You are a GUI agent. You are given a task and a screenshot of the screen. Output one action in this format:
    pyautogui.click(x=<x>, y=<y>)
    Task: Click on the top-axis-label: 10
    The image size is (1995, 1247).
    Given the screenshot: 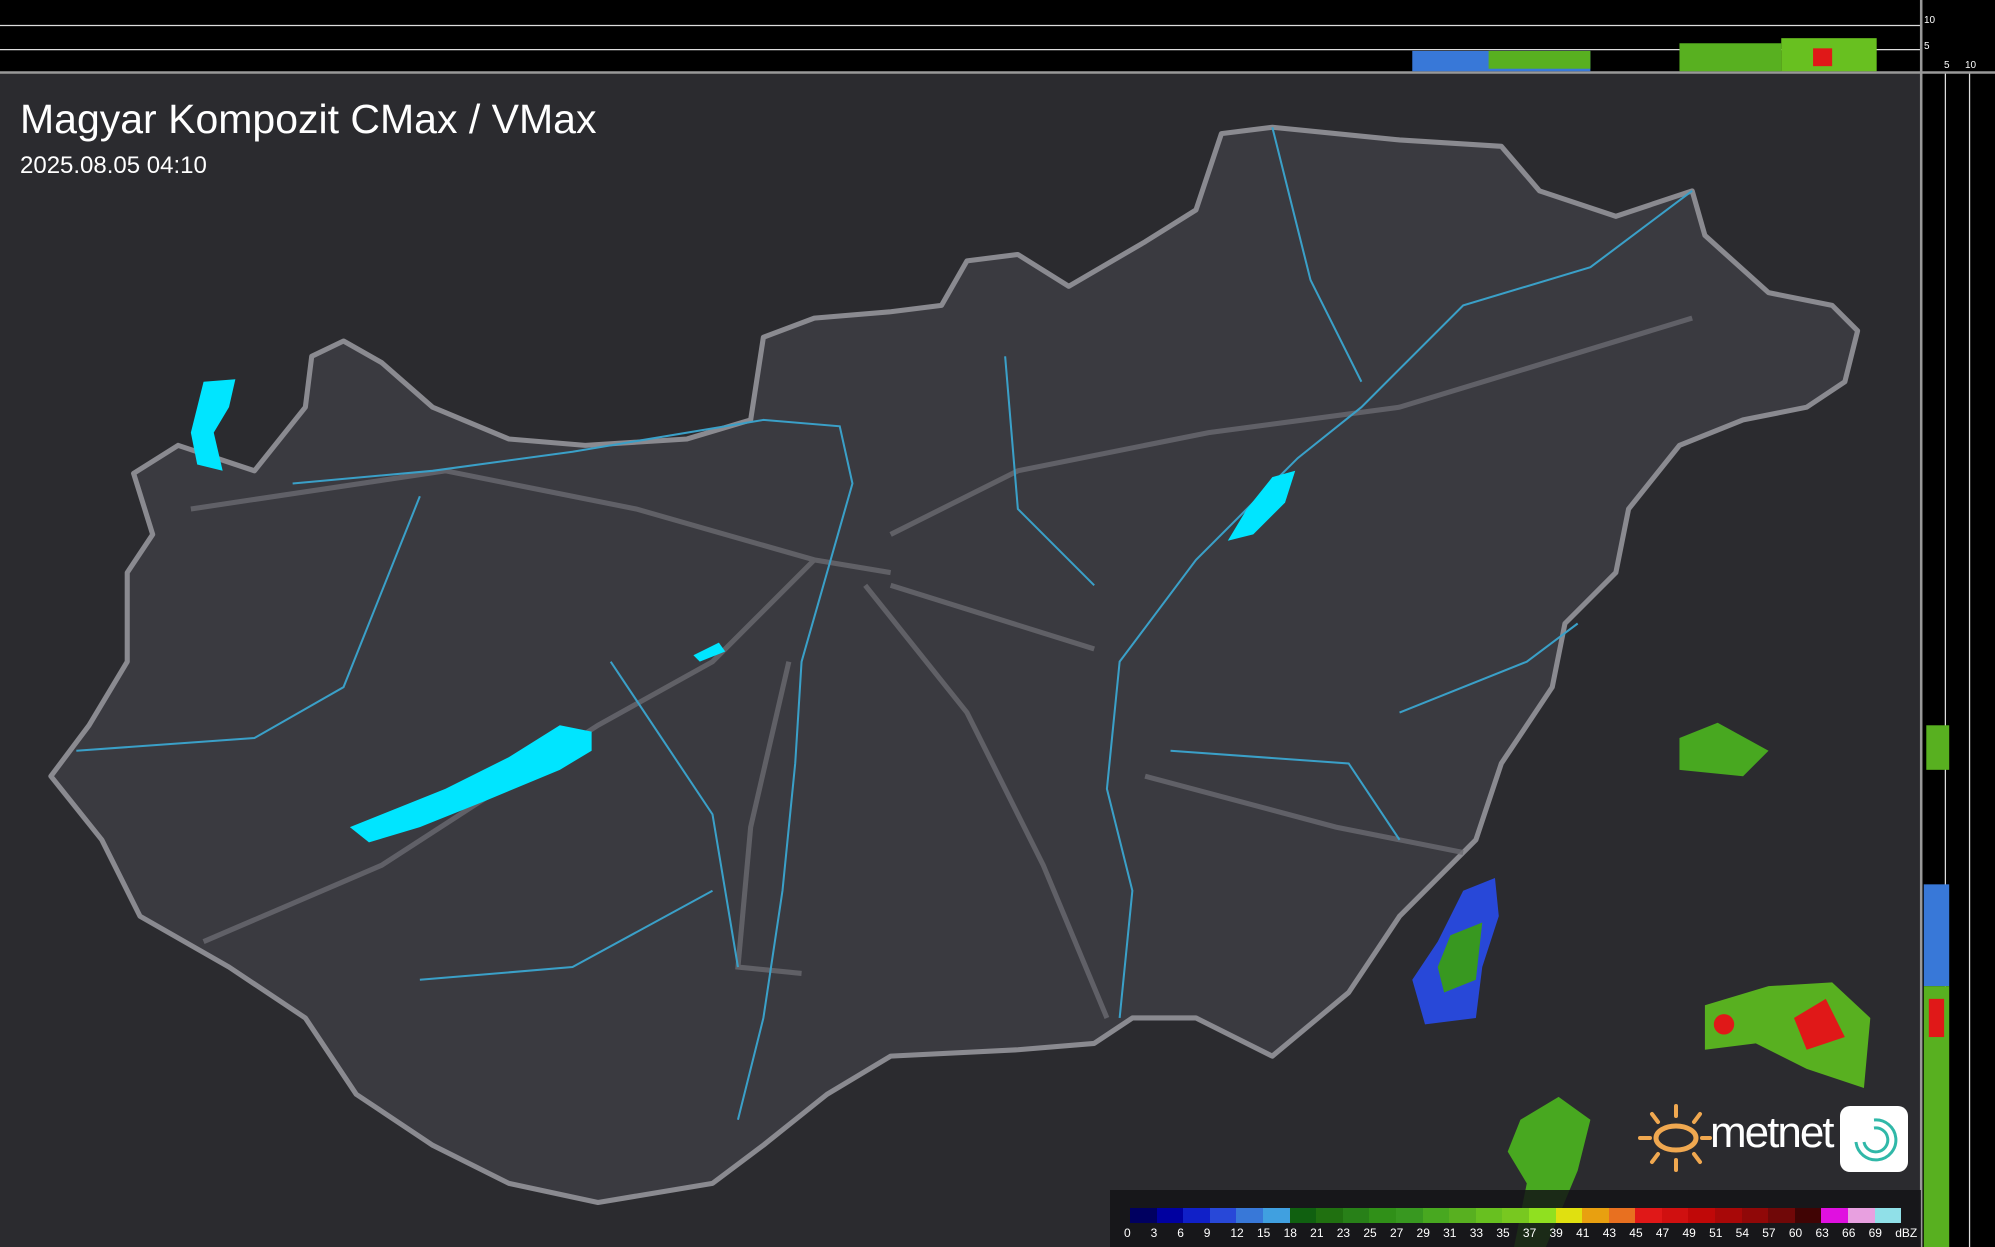 What is the action you would take?
    pyautogui.click(x=1930, y=20)
    